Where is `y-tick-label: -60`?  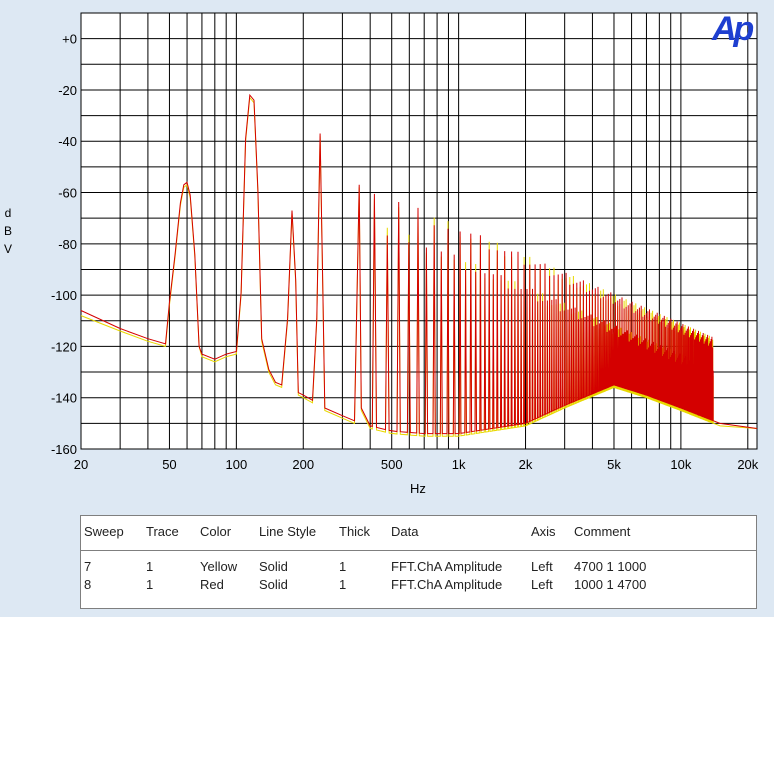 y-tick-label: -60 is located at coordinates (67, 193).